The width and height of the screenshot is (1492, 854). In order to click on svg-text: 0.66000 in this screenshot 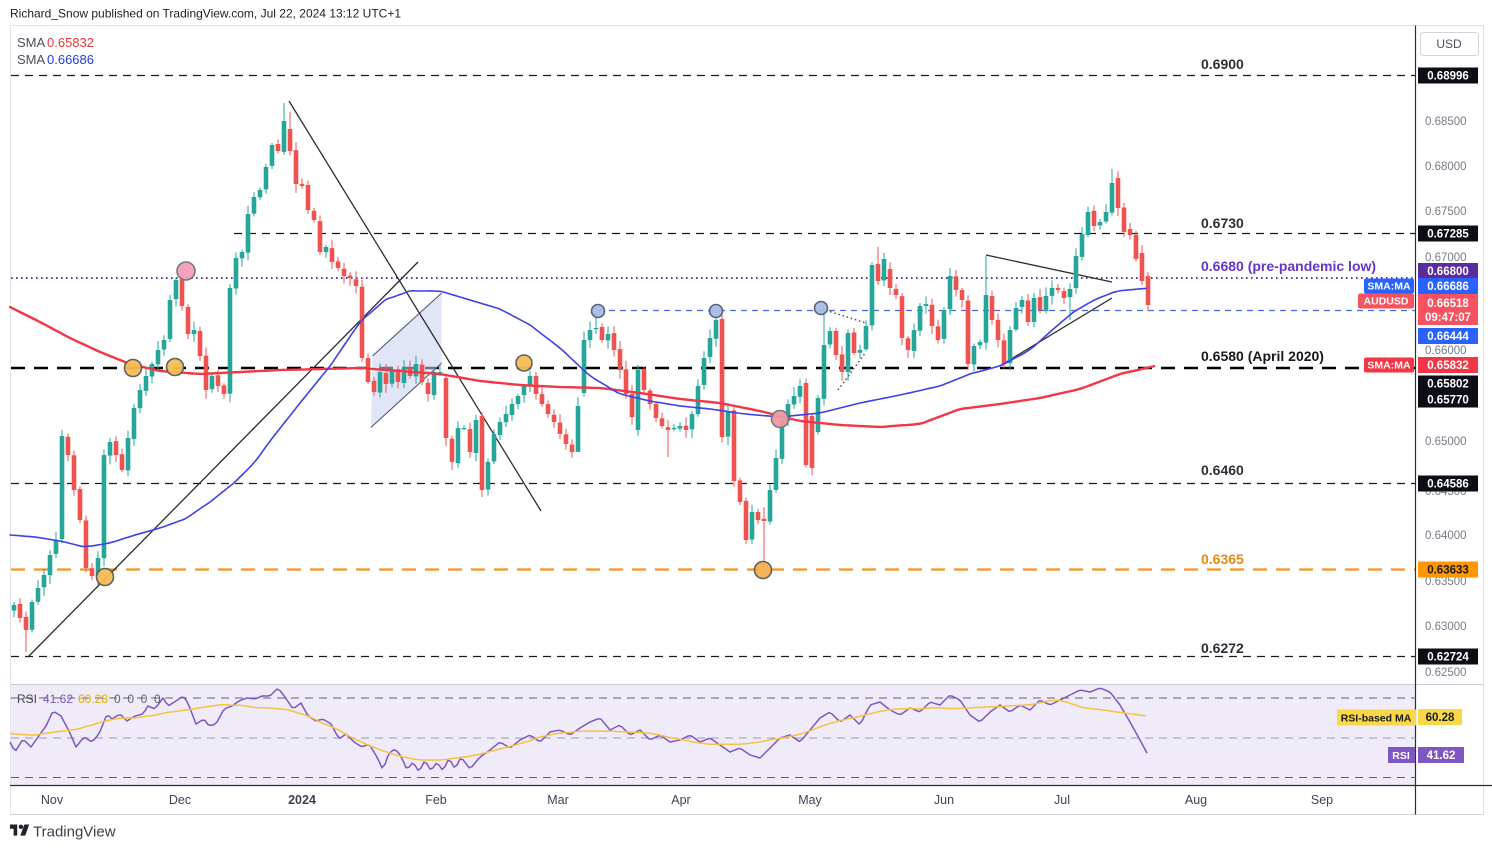, I will do `click(1446, 351)`.